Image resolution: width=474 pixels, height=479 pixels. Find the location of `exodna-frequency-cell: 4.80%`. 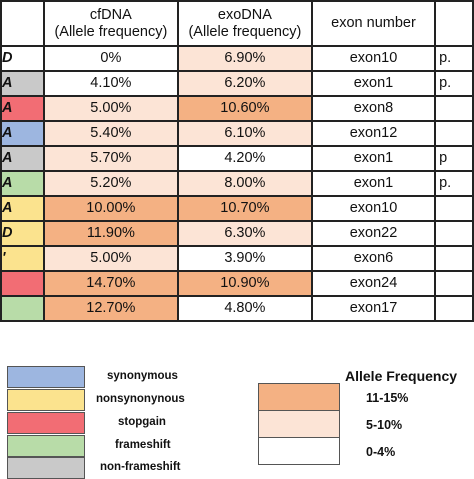

exodna-frequency-cell: 4.80% is located at coordinates (244, 308).